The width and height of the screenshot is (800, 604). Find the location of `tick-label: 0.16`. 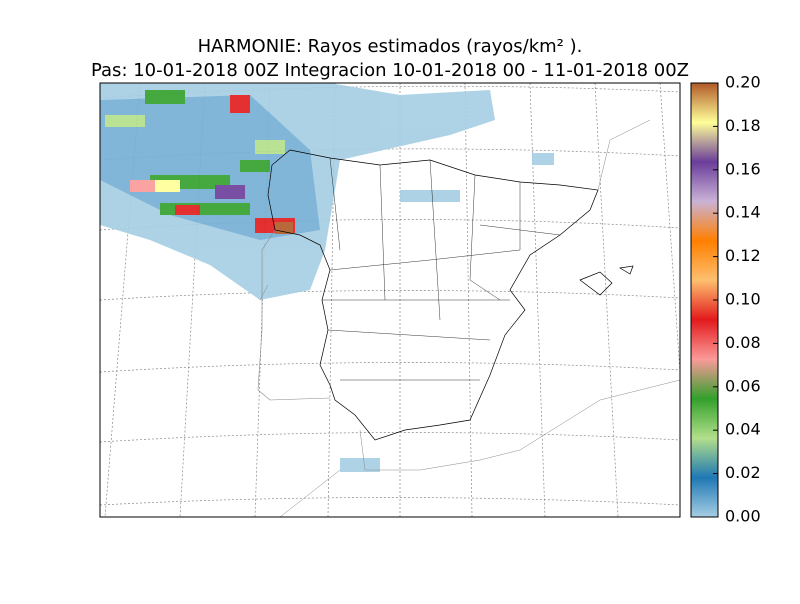

tick-label: 0.16 is located at coordinates (743, 168).